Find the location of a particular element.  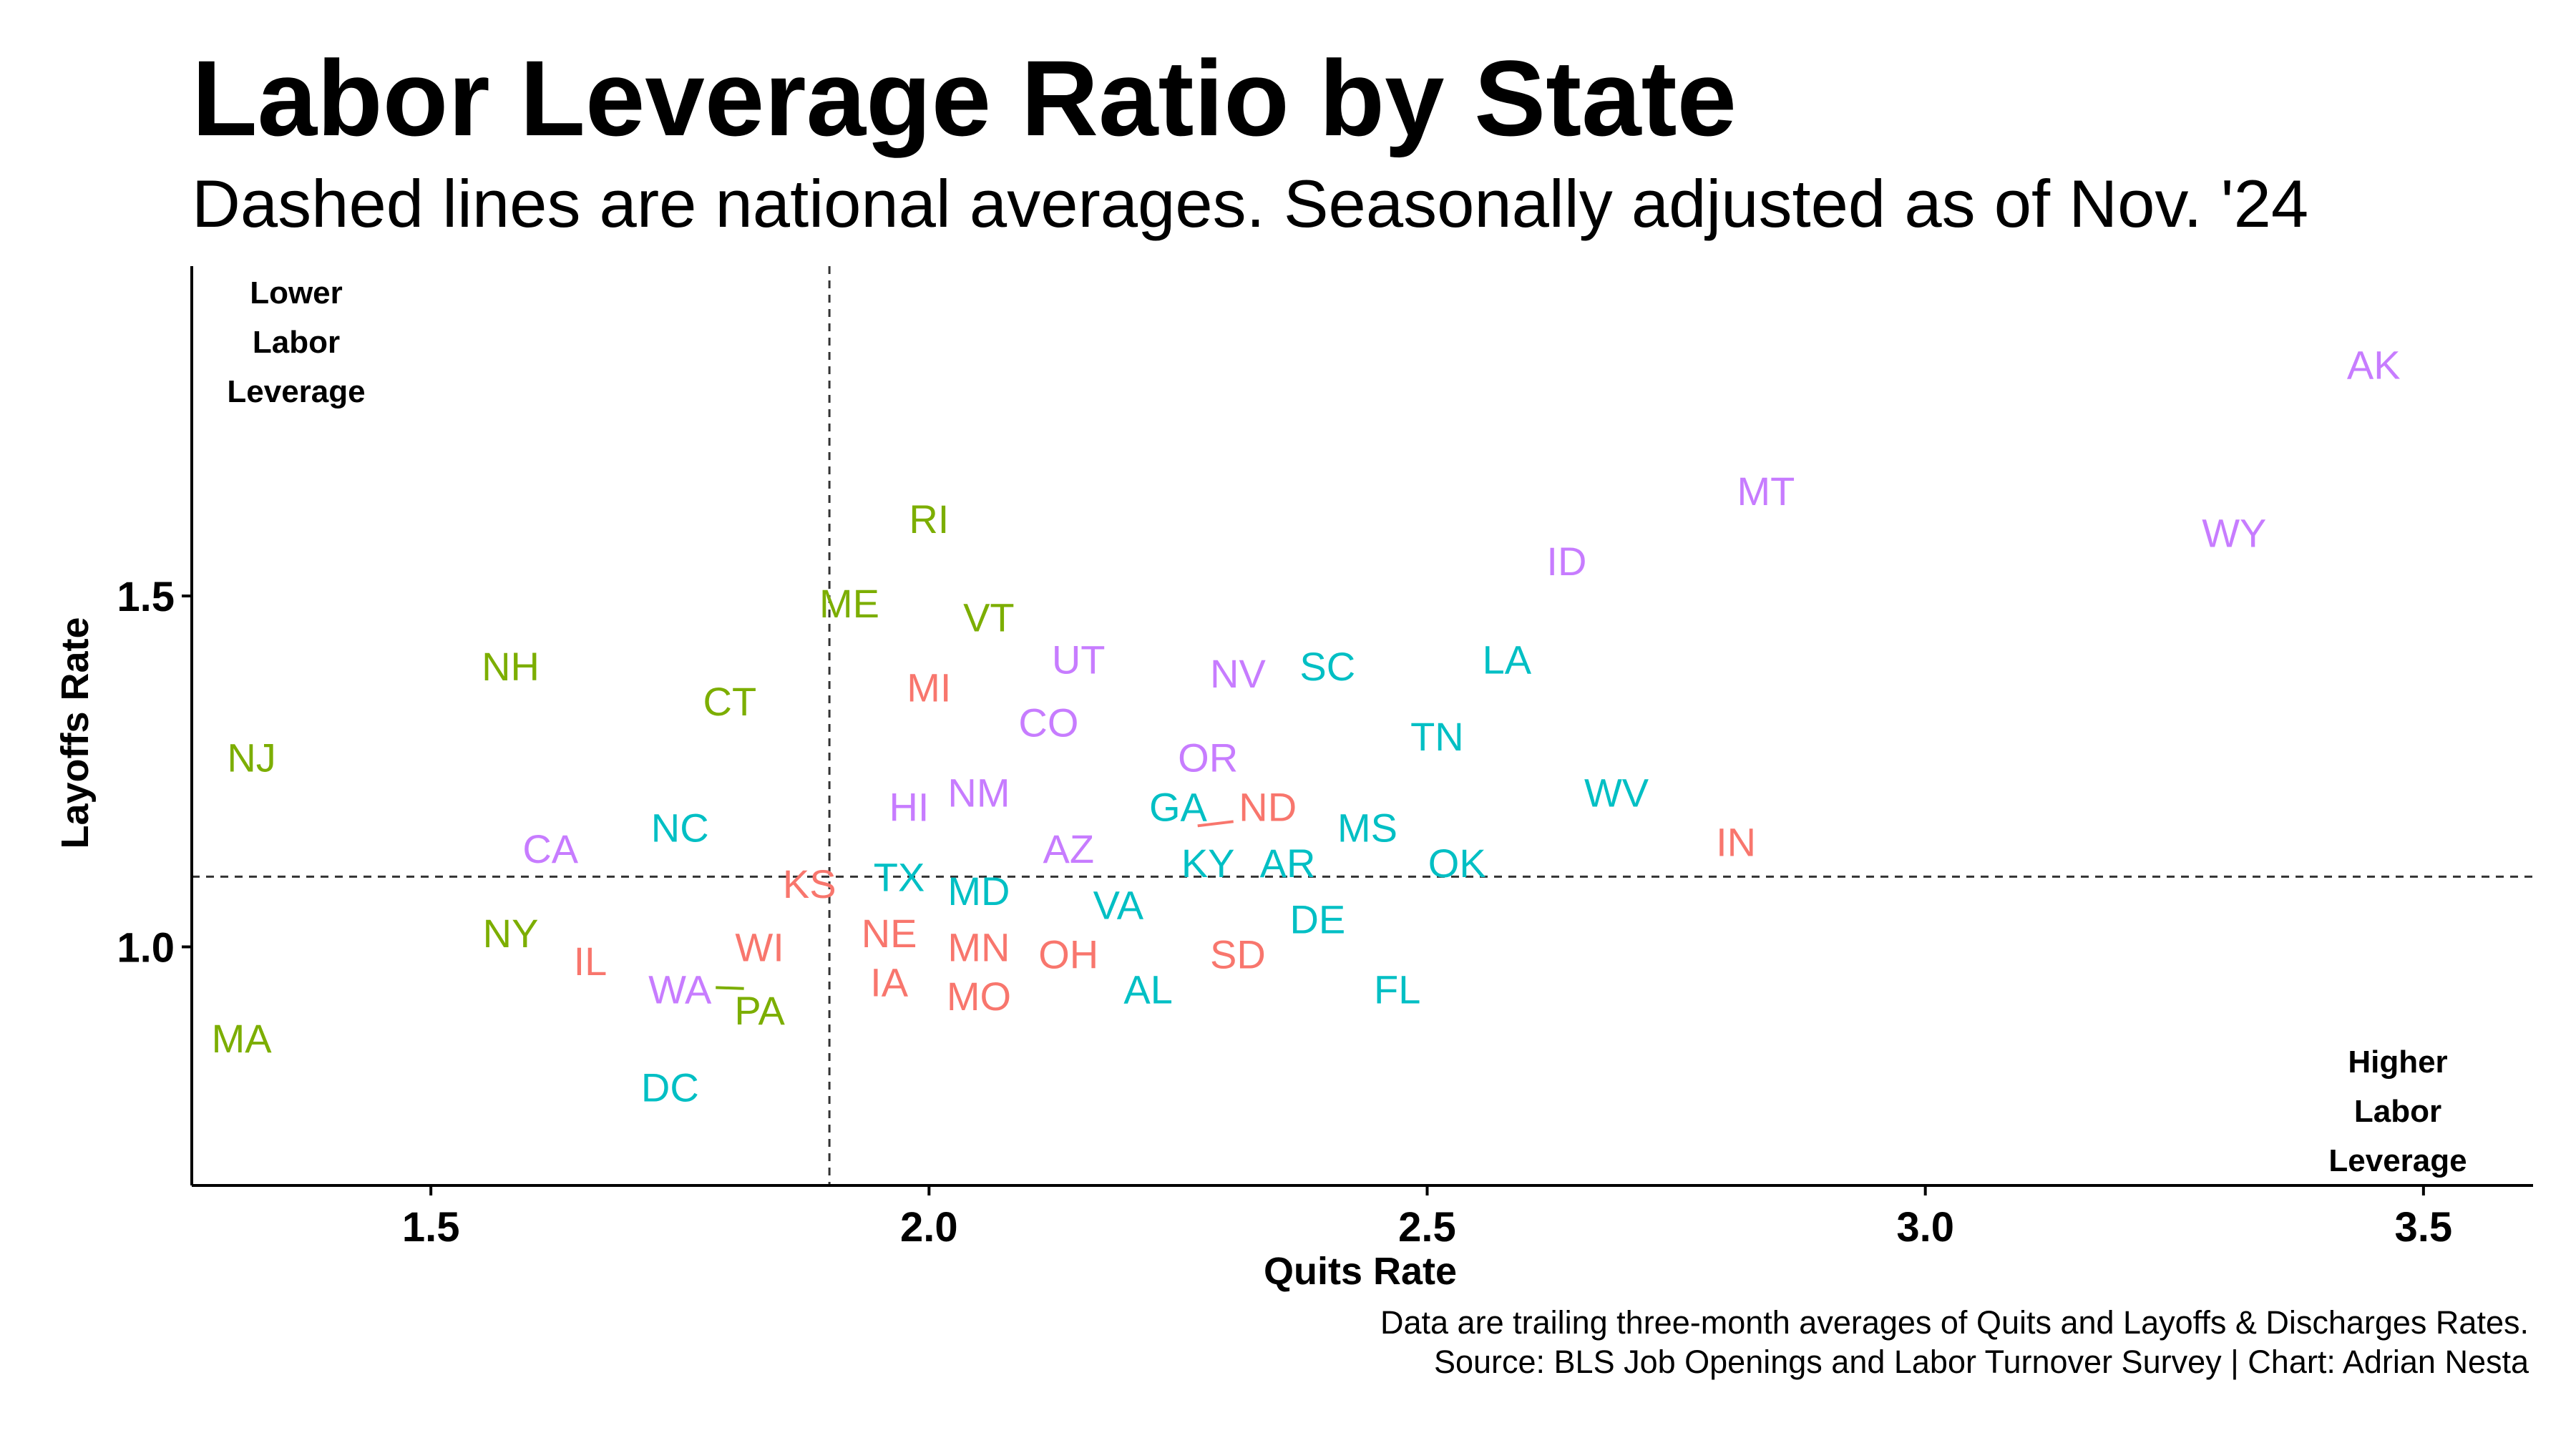

state-label-mt: MT is located at coordinates (1766, 491).